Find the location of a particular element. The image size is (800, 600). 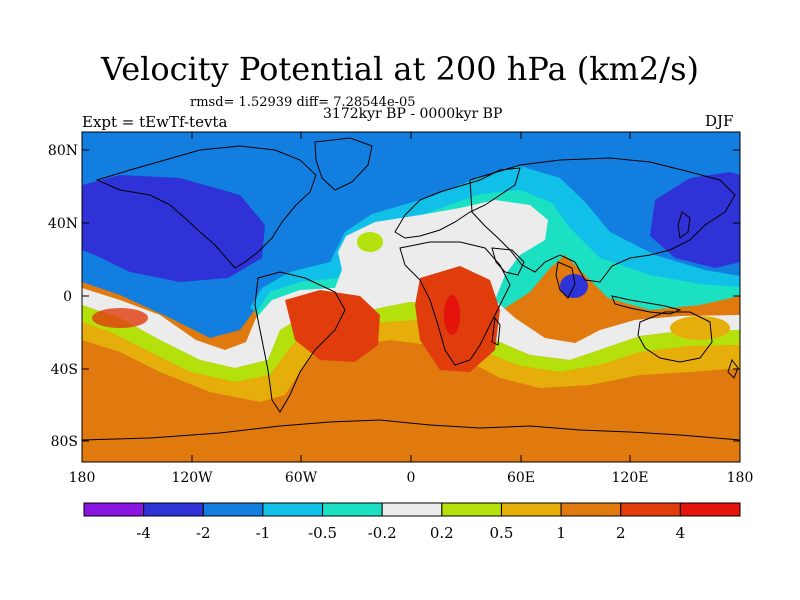

lon-label-120w: 120W is located at coordinates (192, 478).